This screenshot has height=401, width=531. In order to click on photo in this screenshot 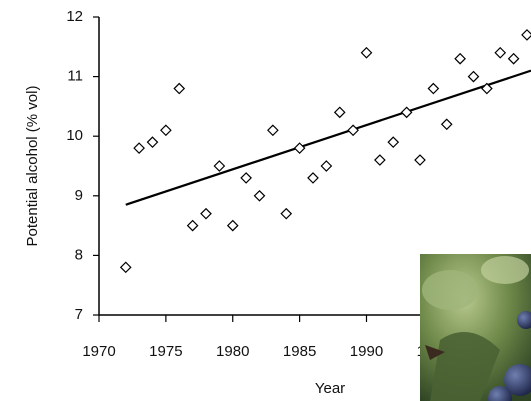, I will do `click(475, 327)`.